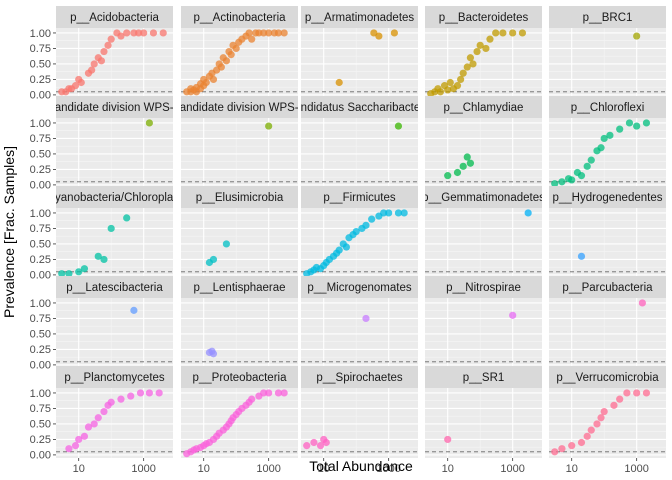  Describe the element at coordinates (239, 52) in the screenshot. I see `facet-panel: p__Actinobacteria` at that location.